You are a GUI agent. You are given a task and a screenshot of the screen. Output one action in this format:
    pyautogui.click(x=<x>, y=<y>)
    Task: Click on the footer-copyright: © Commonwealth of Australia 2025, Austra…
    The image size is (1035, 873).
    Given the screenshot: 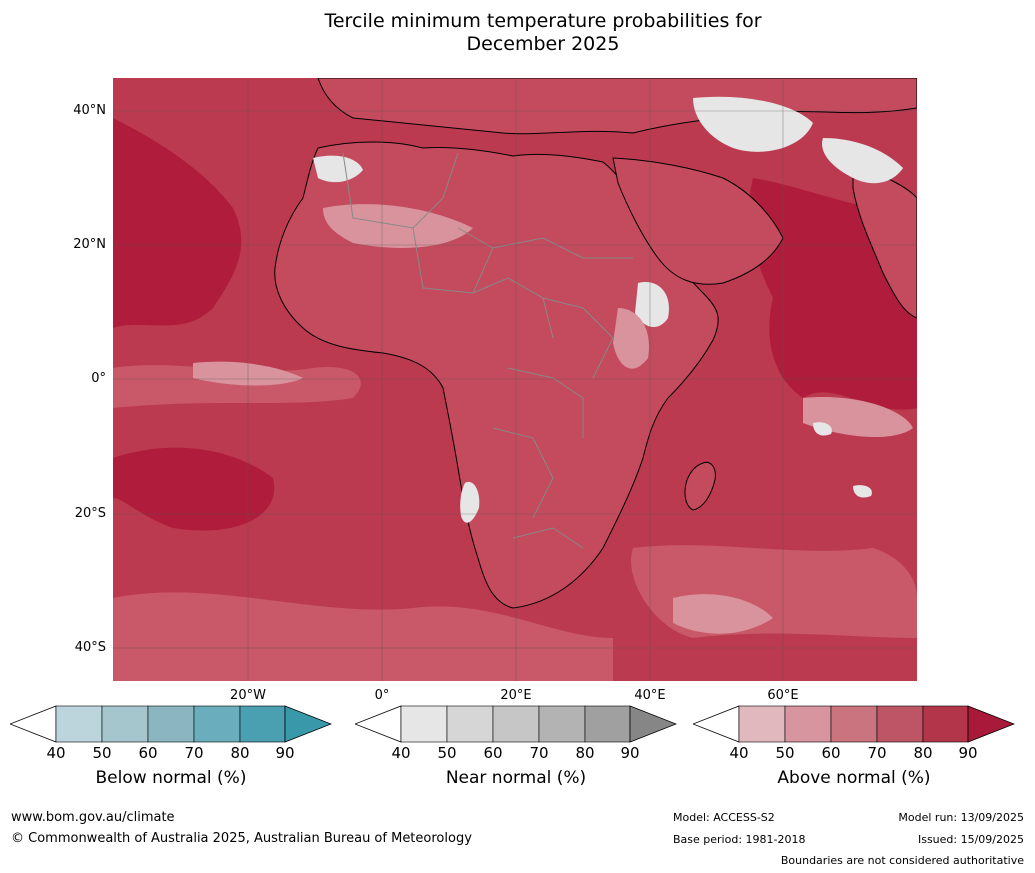 What is the action you would take?
    pyautogui.click(x=241, y=838)
    